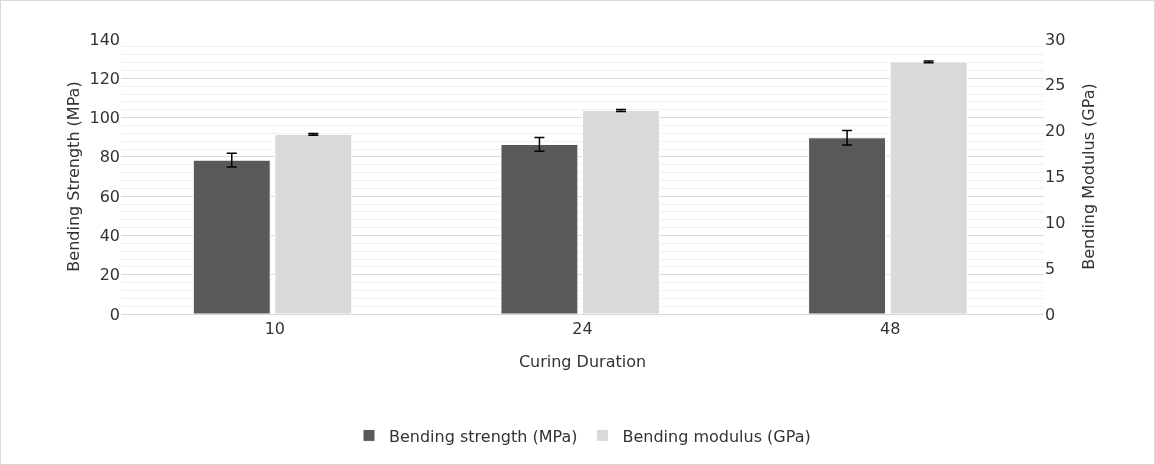 The height and width of the screenshot is (465, 1155). What do you see at coordinates (104, 39) in the screenshot?
I see `y-tick-label: 140` at bounding box center [104, 39].